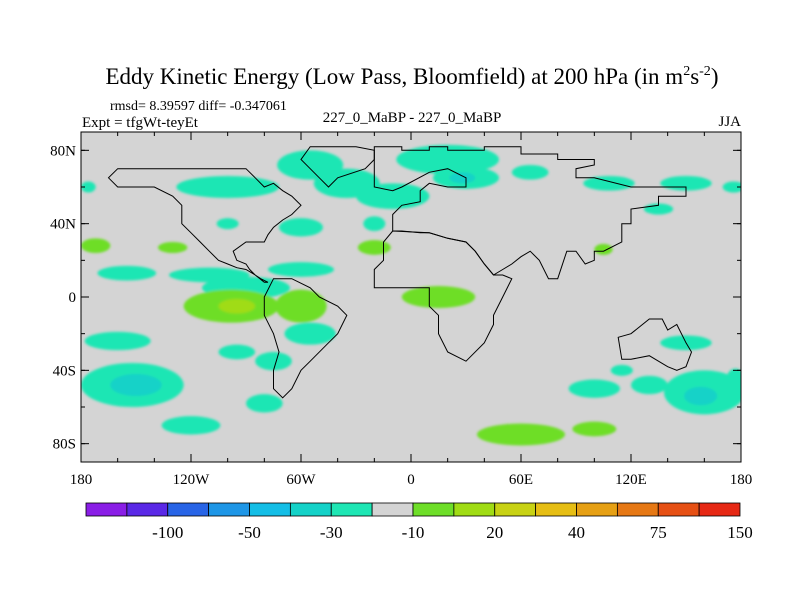 This screenshot has width=800, height=600. What do you see at coordinates (715, 76) in the screenshot?
I see `chart-title-close: )` at bounding box center [715, 76].